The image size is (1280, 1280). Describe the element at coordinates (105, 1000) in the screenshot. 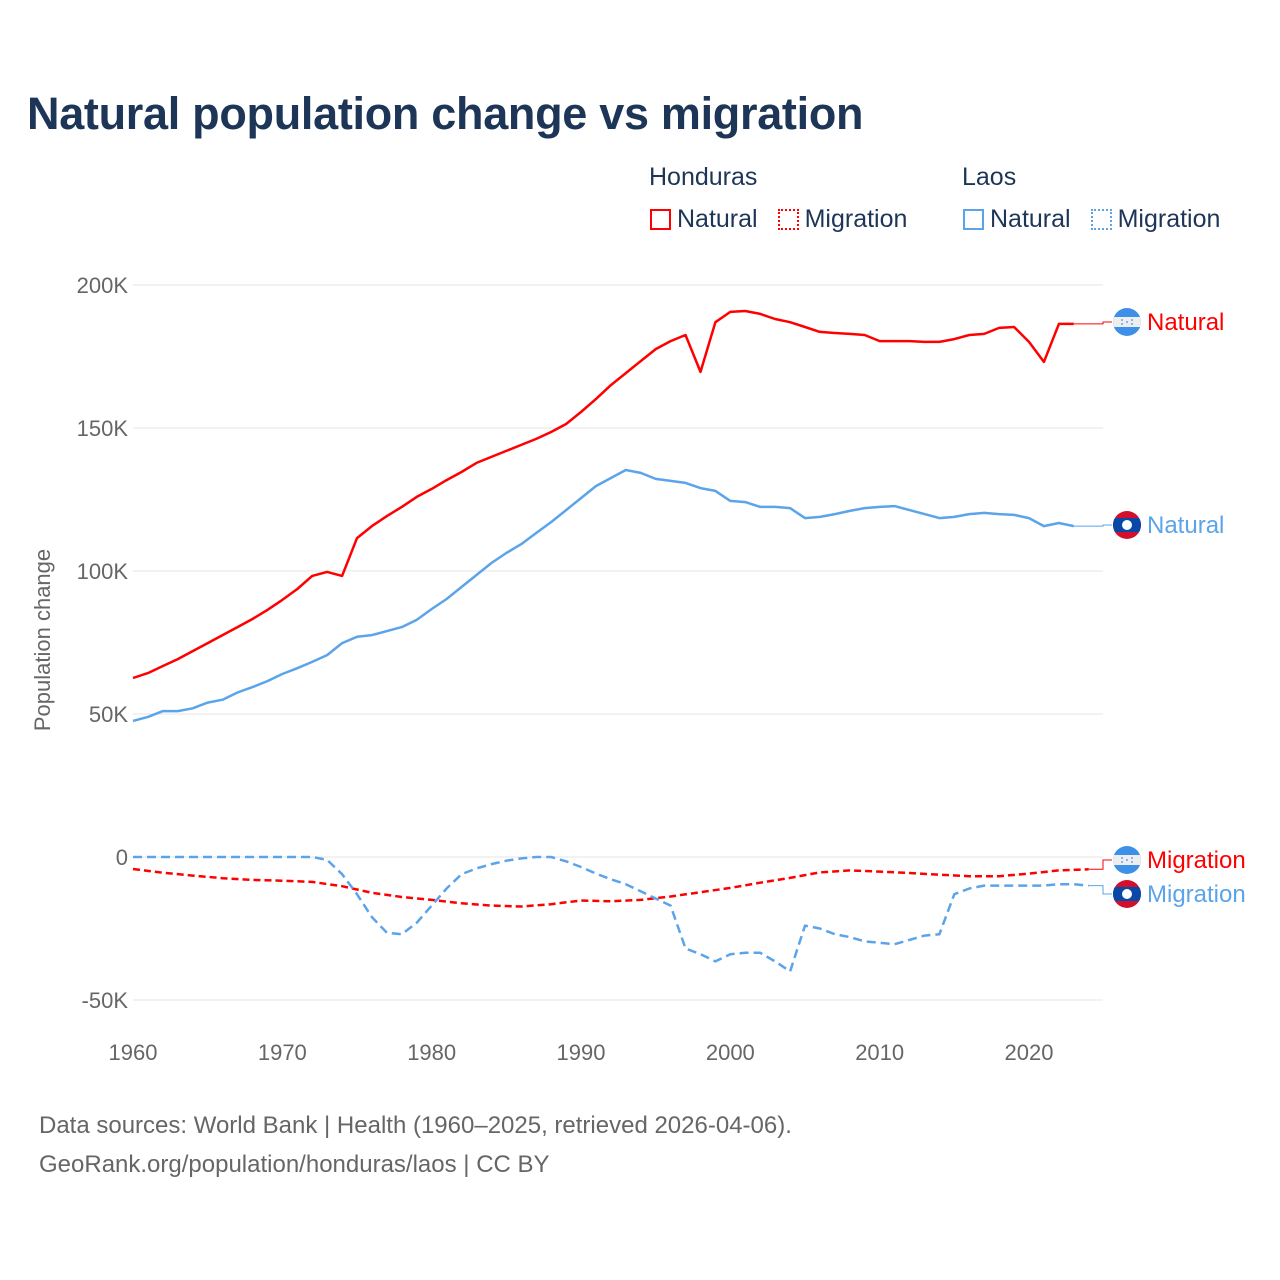

I see `y-tick-label: -50K` at that location.